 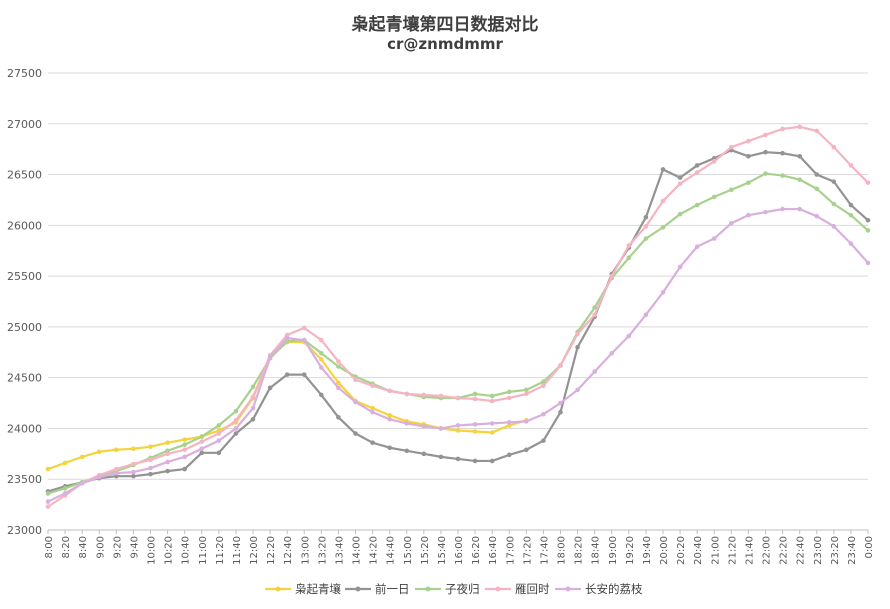 What do you see at coordinates (749, 550) in the screenshot?
I see `x-tick-label: 21:40` at bounding box center [749, 550].